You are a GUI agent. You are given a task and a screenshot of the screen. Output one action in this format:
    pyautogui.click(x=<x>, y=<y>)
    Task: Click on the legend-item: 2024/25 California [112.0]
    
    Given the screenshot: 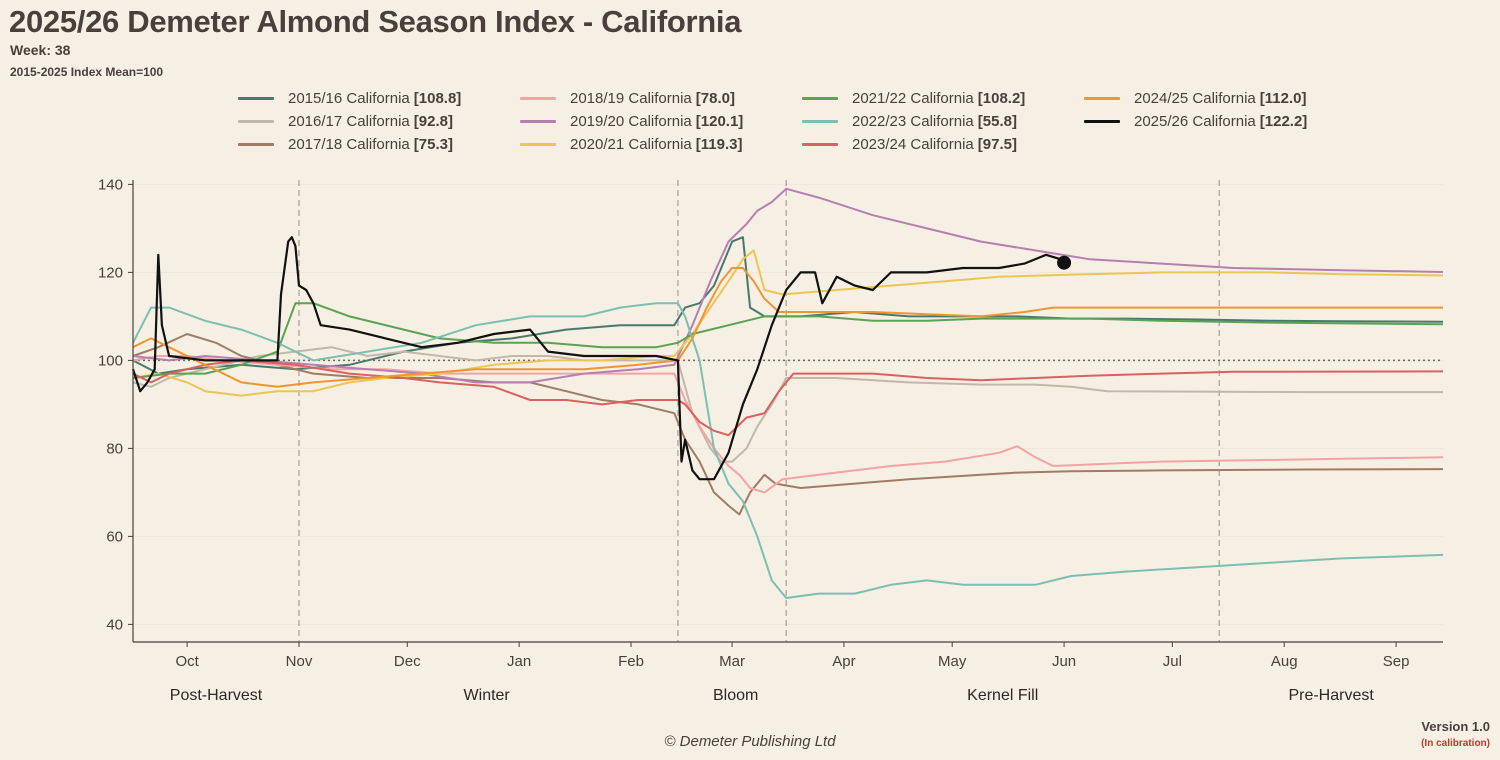 What is the action you would take?
    pyautogui.click(x=1195, y=98)
    